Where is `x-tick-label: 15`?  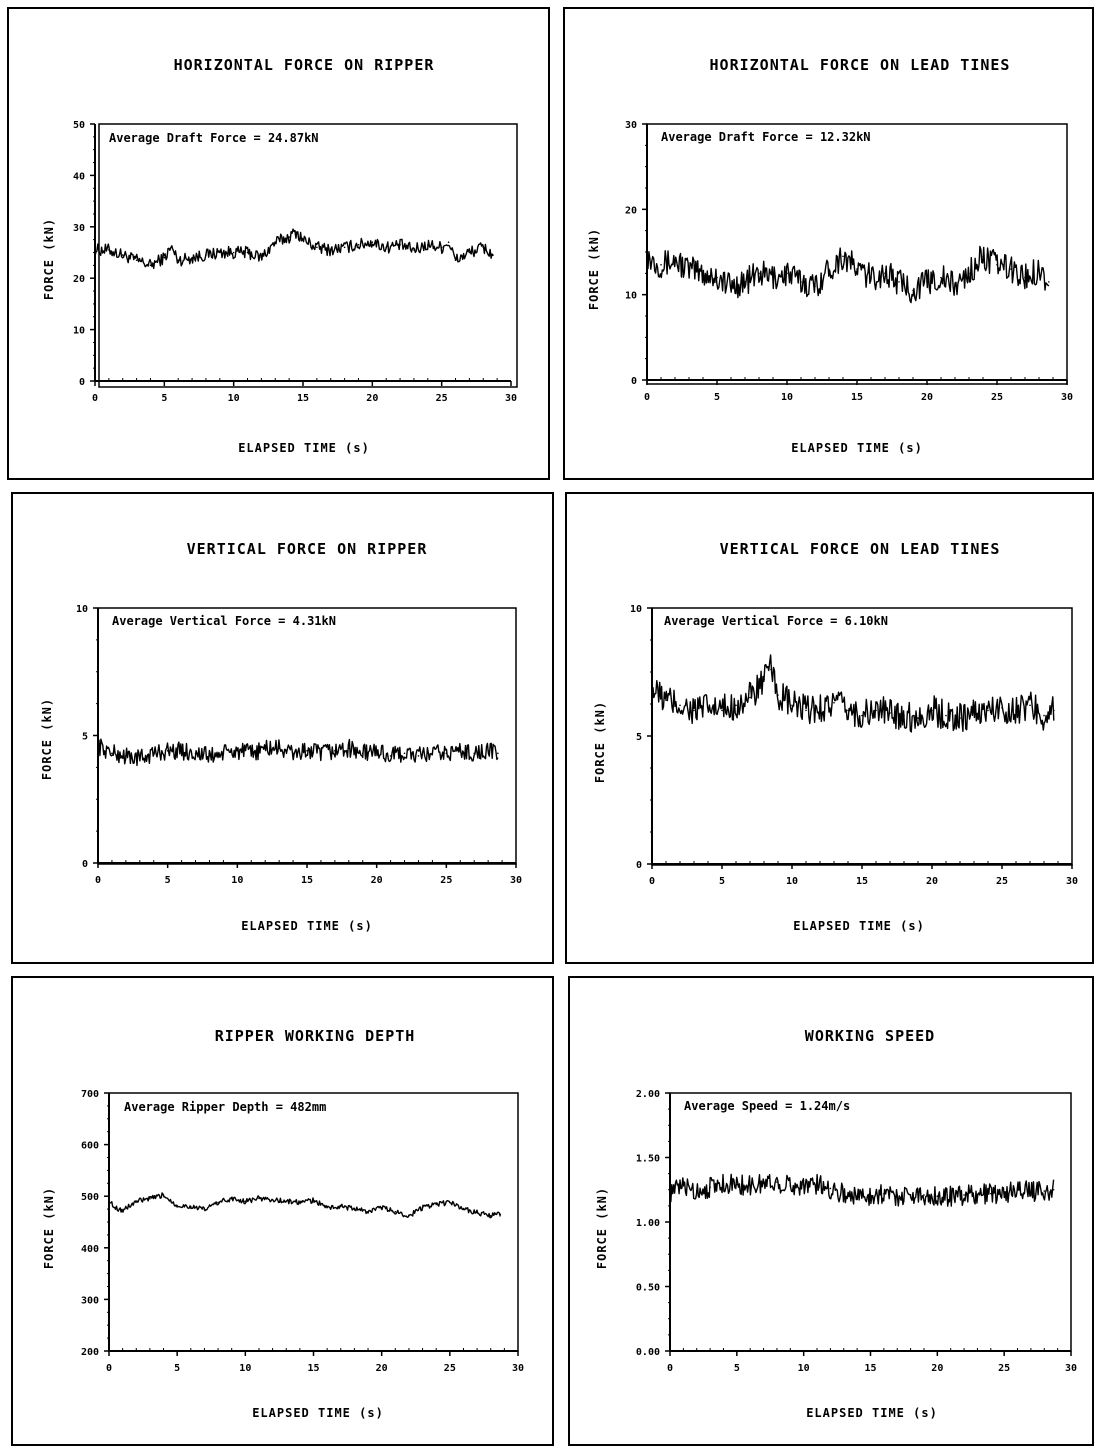 x-tick-label: 15 is located at coordinates (313, 1368).